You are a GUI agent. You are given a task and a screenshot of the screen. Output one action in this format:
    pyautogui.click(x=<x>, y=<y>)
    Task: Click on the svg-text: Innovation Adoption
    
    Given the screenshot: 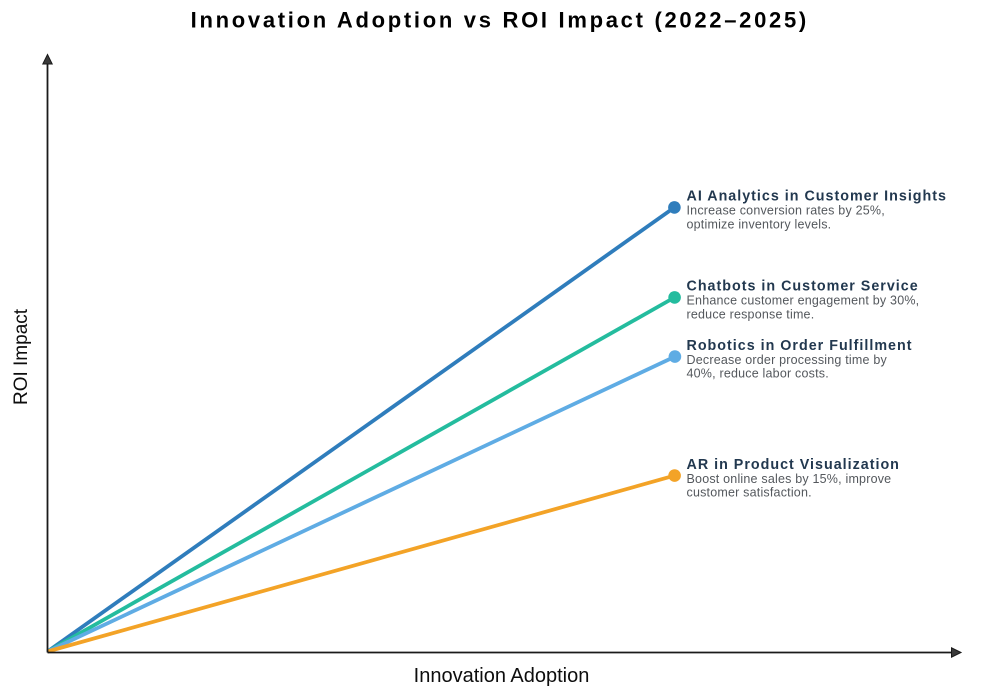 What is the action you would take?
    pyautogui.click(x=502, y=676)
    